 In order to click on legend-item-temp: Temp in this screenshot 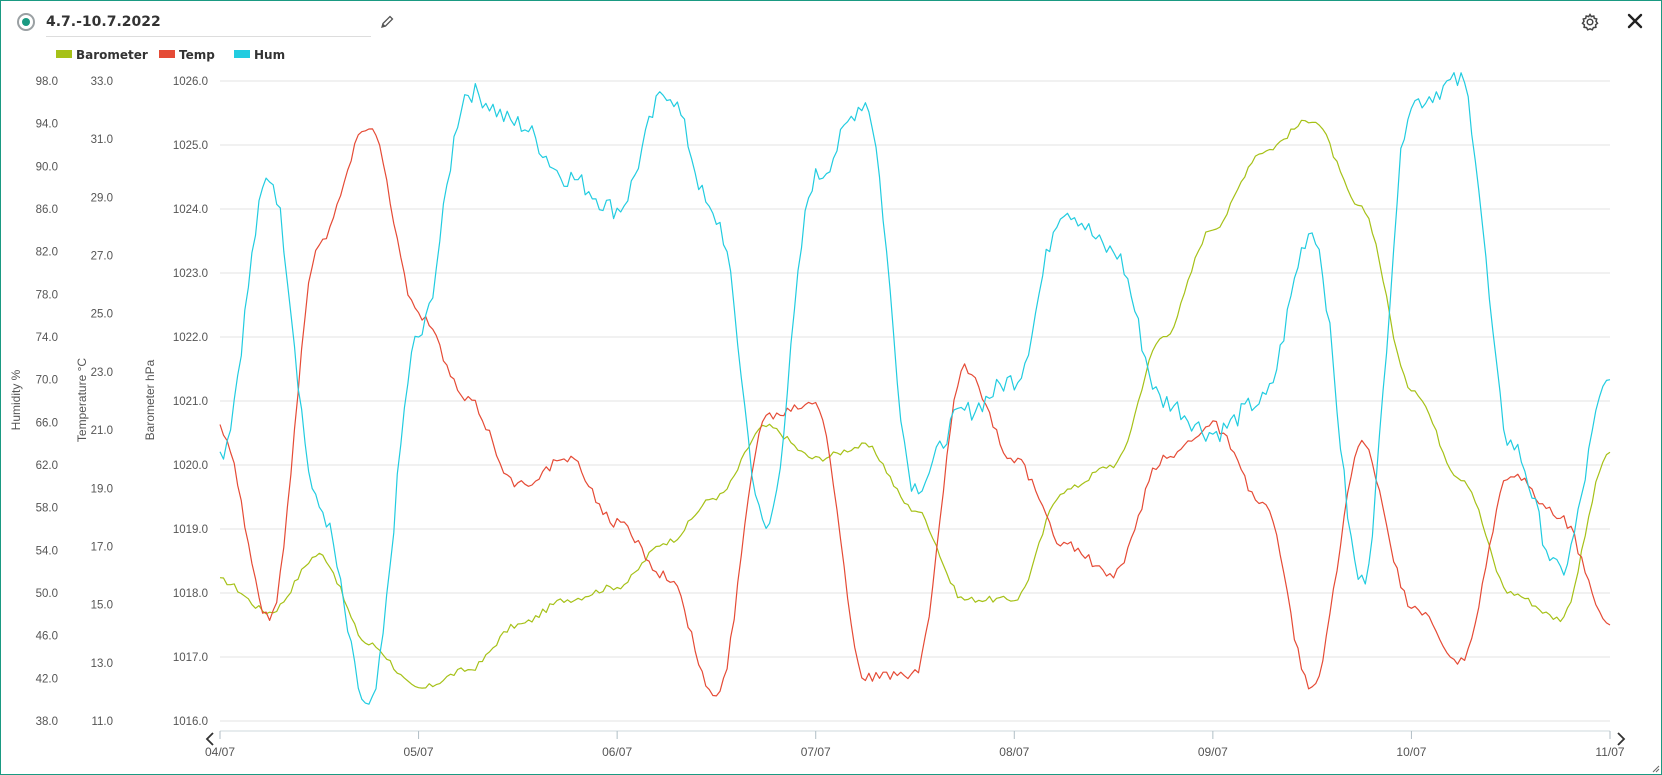, I will do `click(187, 55)`.